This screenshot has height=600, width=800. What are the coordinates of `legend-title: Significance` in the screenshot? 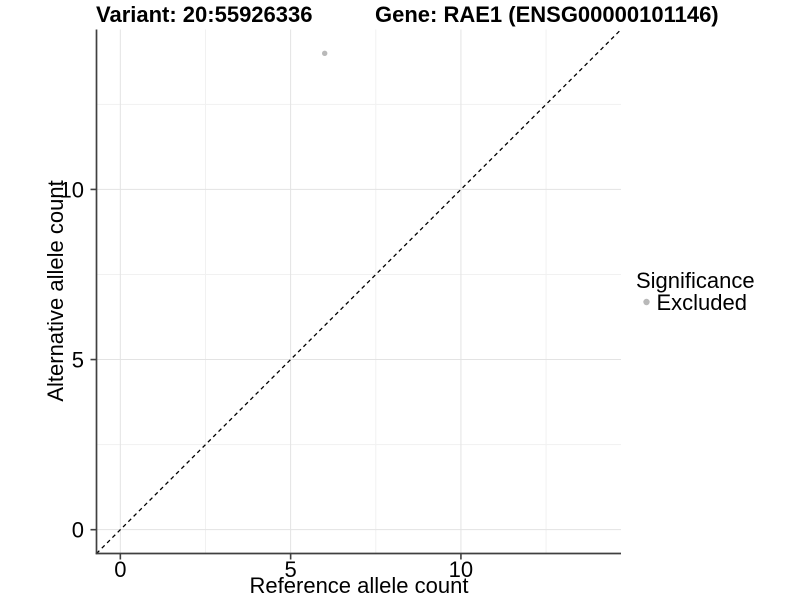 It's located at (695, 280).